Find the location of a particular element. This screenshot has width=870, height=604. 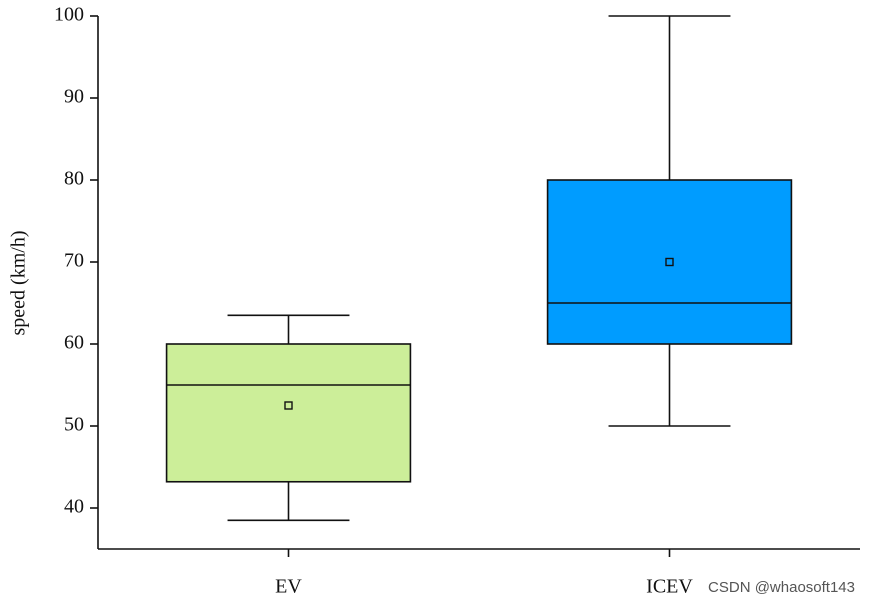

x-tick-label: ICEV is located at coordinates (669, 587).